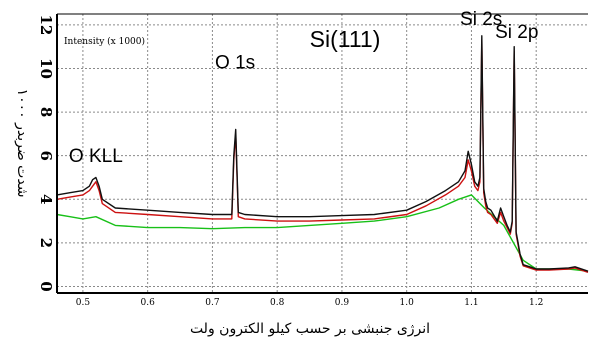  Describe the element at coordinates (536, 303) in the screenshot. I see `x-tick-label: 1.2` at that location.